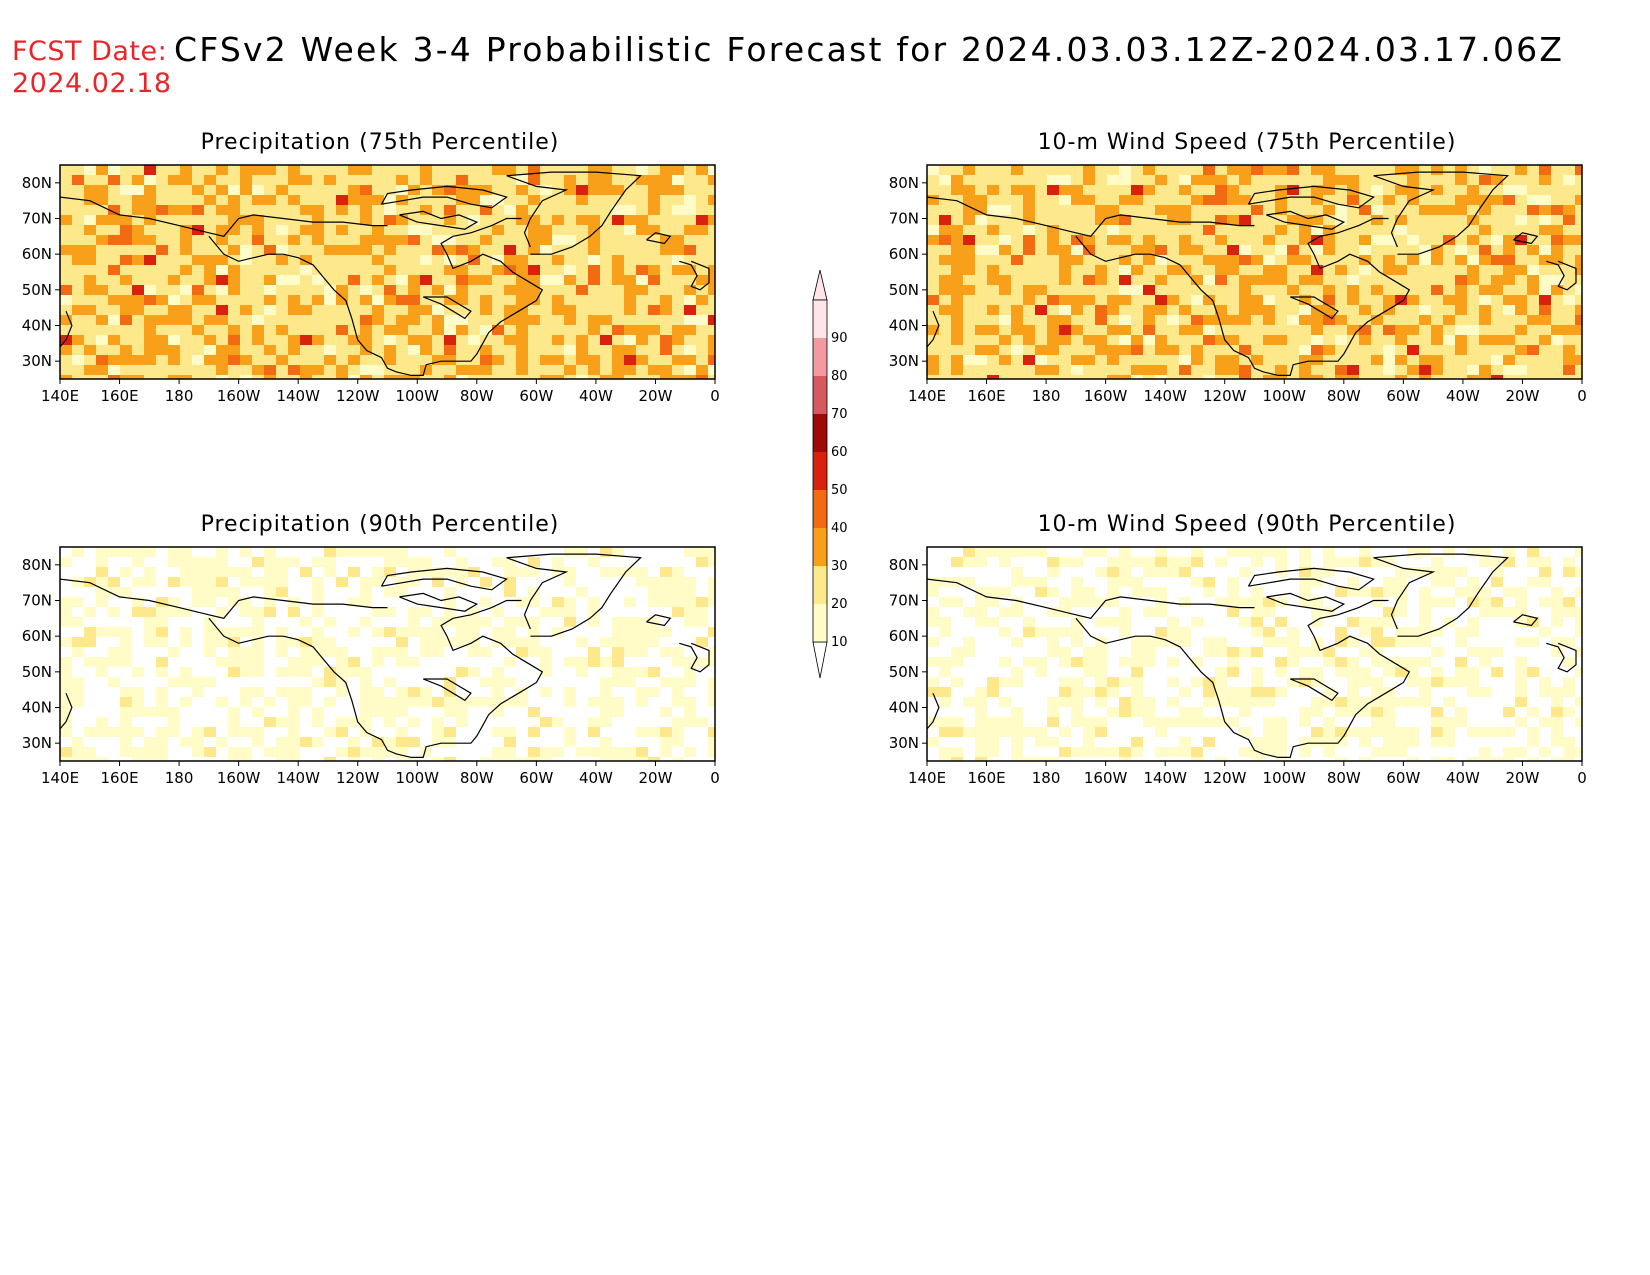 The height and width of the screenshot is (1275, 1650). What do you see at coordinates (839, 604) in the screenshot?
I see `colorbar-label: 20` at bounding box center [839, 604].